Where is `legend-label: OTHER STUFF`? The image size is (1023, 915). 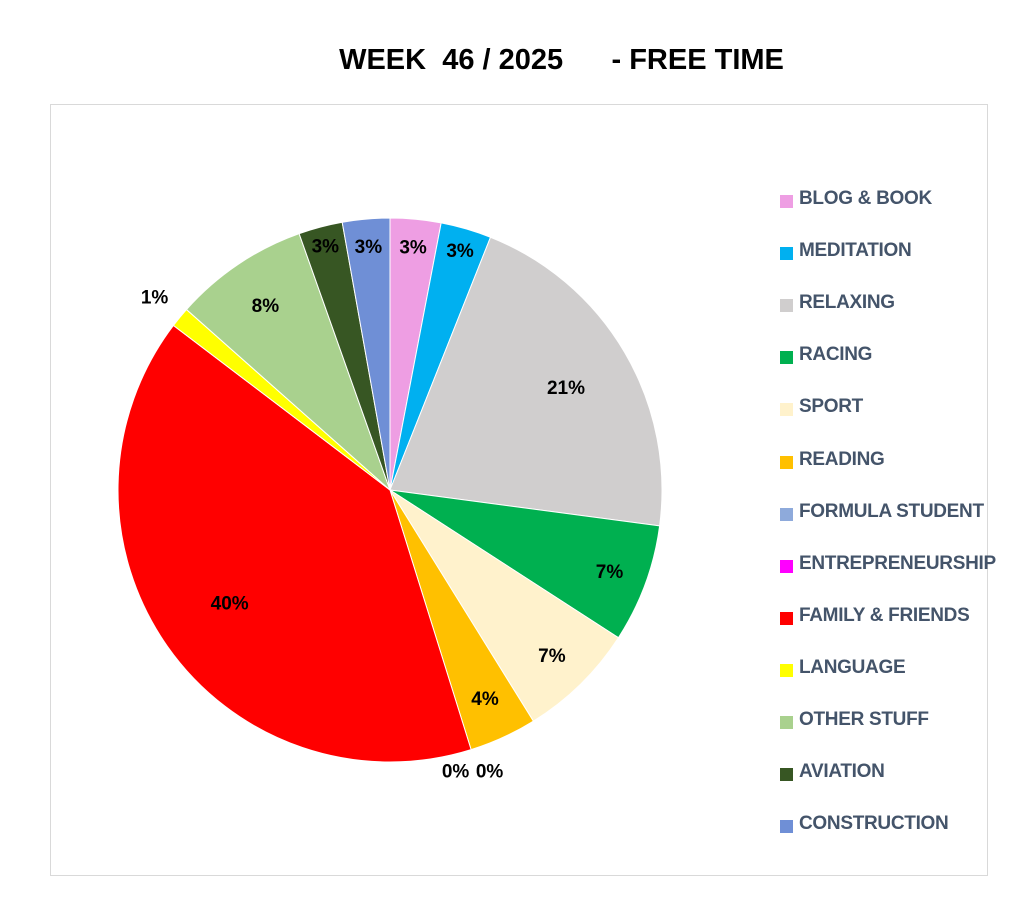
legend-label: OTHER STUFF is located at coordinates (864, 719).